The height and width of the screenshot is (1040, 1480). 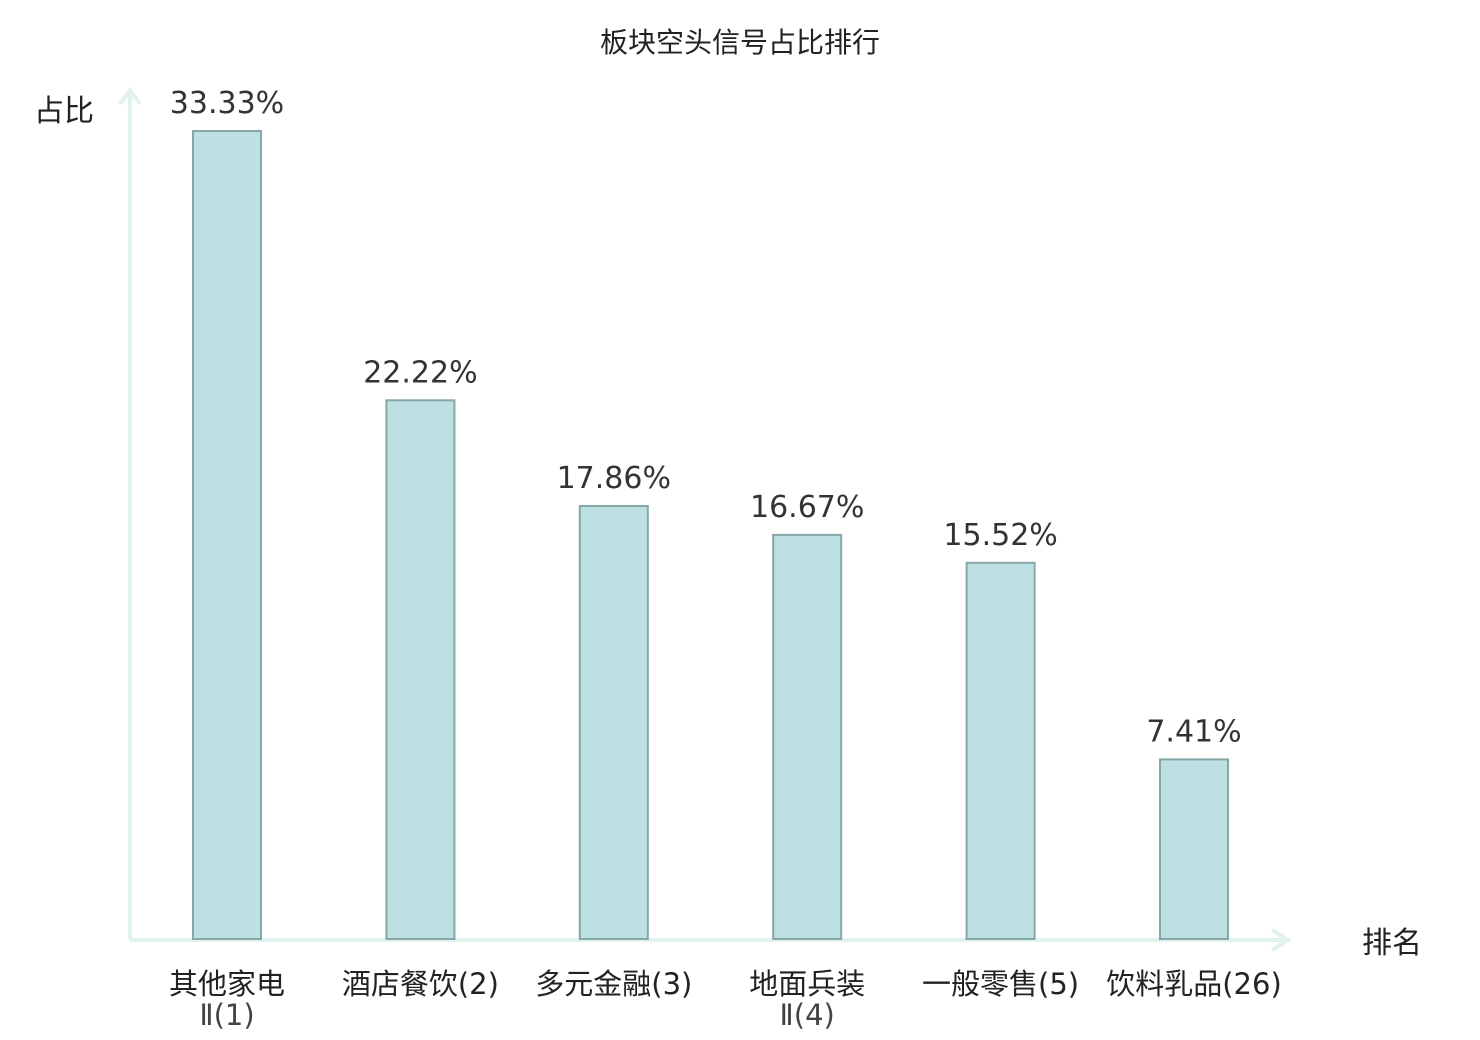 What do you see at coordinates (420, 372) in the screenshot?
I see `value-label-2: 22.22%` at bounding box center [420, 372].